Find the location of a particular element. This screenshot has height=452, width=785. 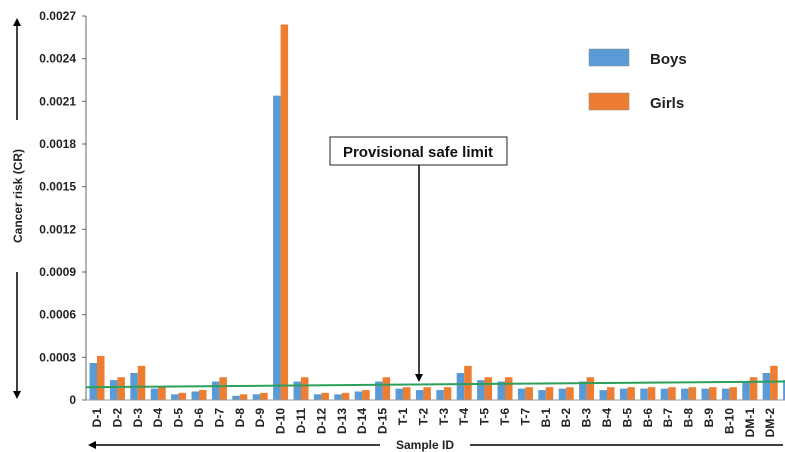

x-tick-label: T-6 is located at coordinates (505, 417).